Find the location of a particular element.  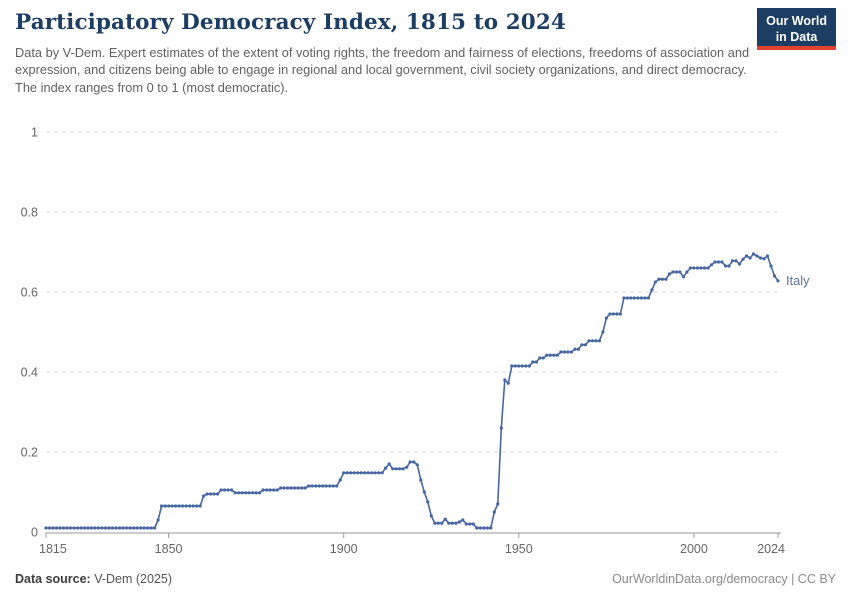

y-axis-tick-label: 0.8 is located at coordinates (29, 213).